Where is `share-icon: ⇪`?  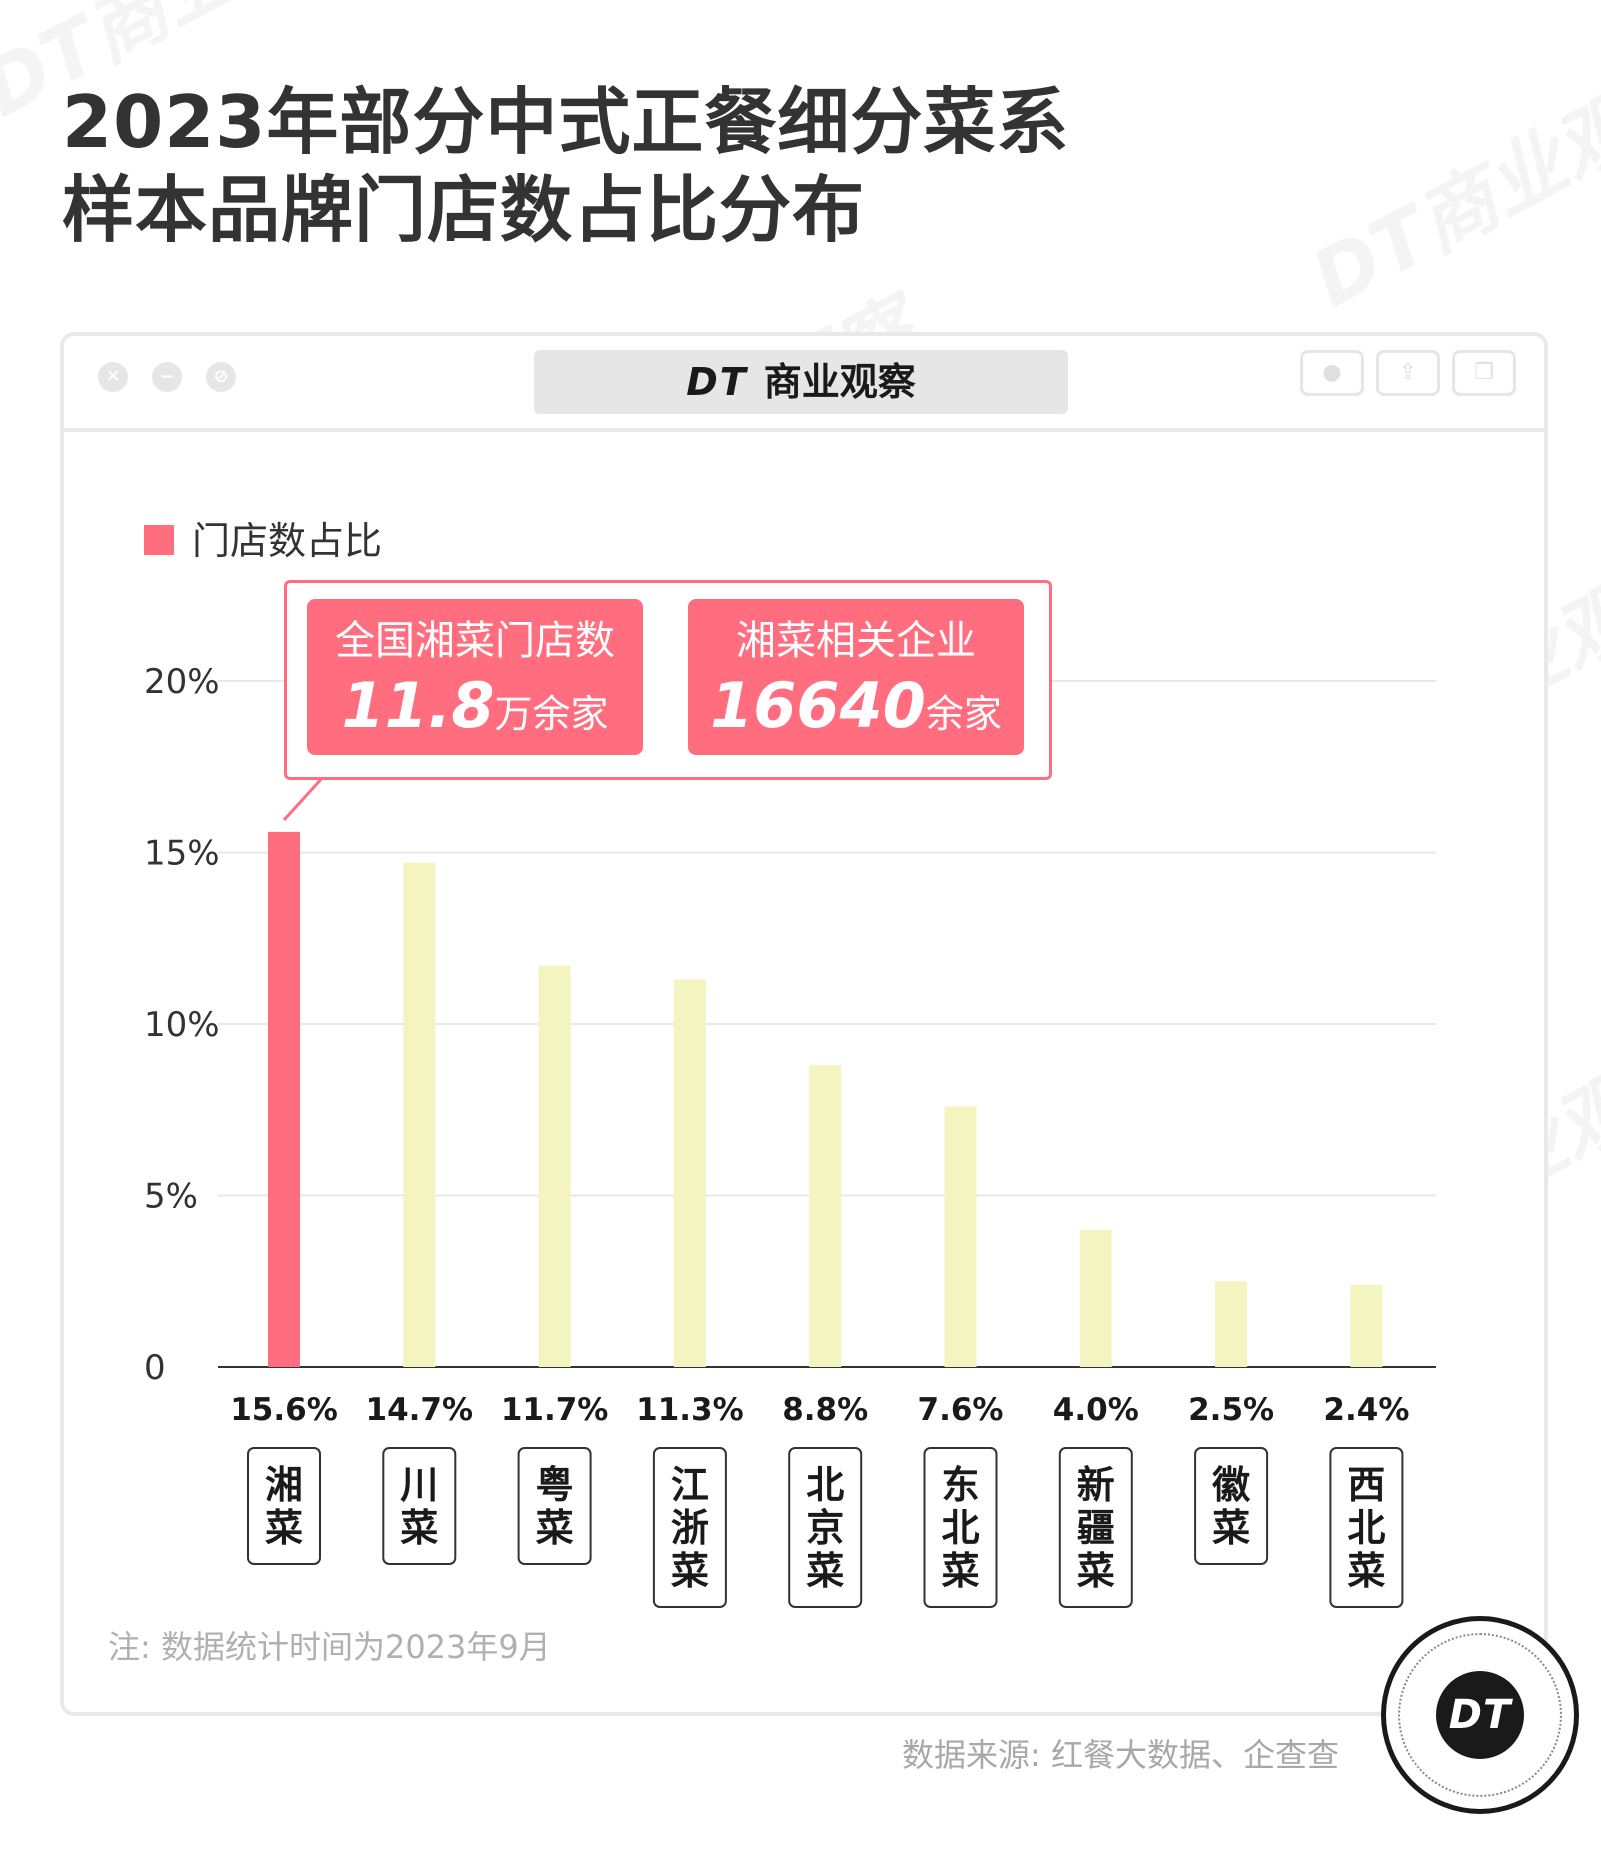
share-icon: ⇪ is located at coordinates (1408, 373).